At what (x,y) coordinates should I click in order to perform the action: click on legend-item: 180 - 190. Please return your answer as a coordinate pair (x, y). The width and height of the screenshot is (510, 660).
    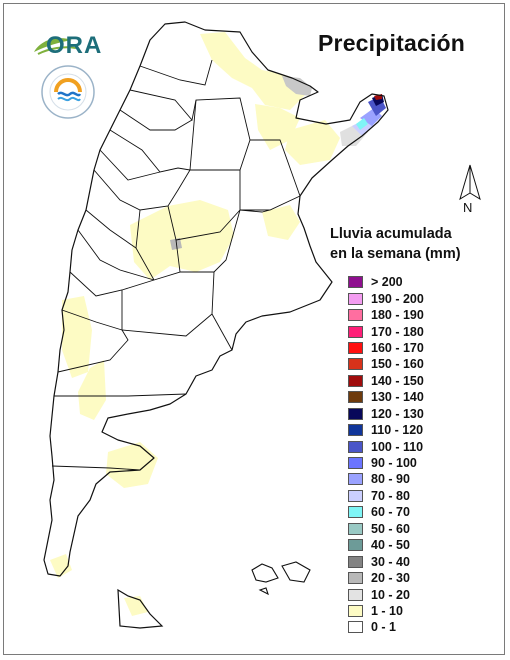
    Looking at the image, I should click on (386, 315).